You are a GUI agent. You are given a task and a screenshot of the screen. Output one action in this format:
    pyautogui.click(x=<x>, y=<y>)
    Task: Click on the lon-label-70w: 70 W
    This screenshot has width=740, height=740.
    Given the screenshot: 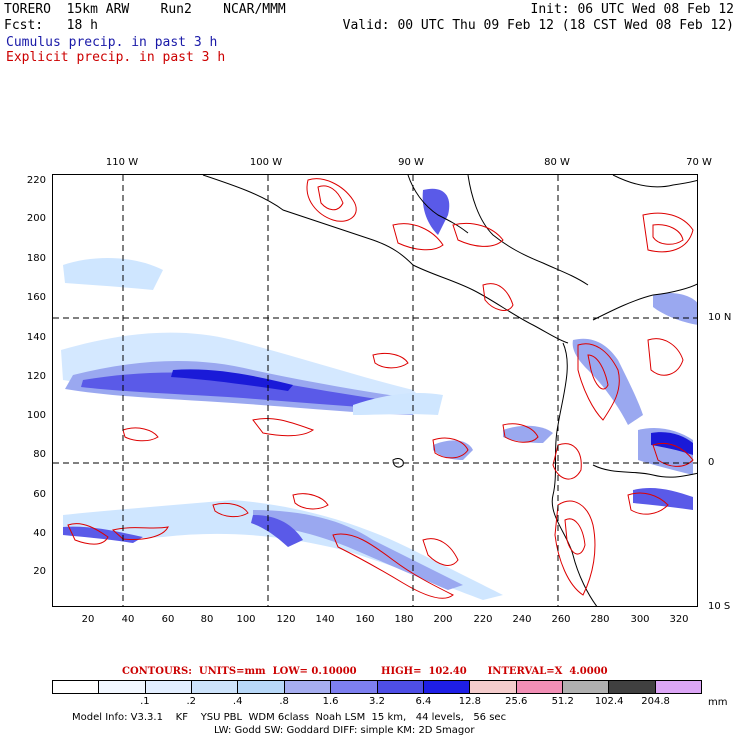 What is the action you would take?
    pyautogui.click(x=699, y=162)
    